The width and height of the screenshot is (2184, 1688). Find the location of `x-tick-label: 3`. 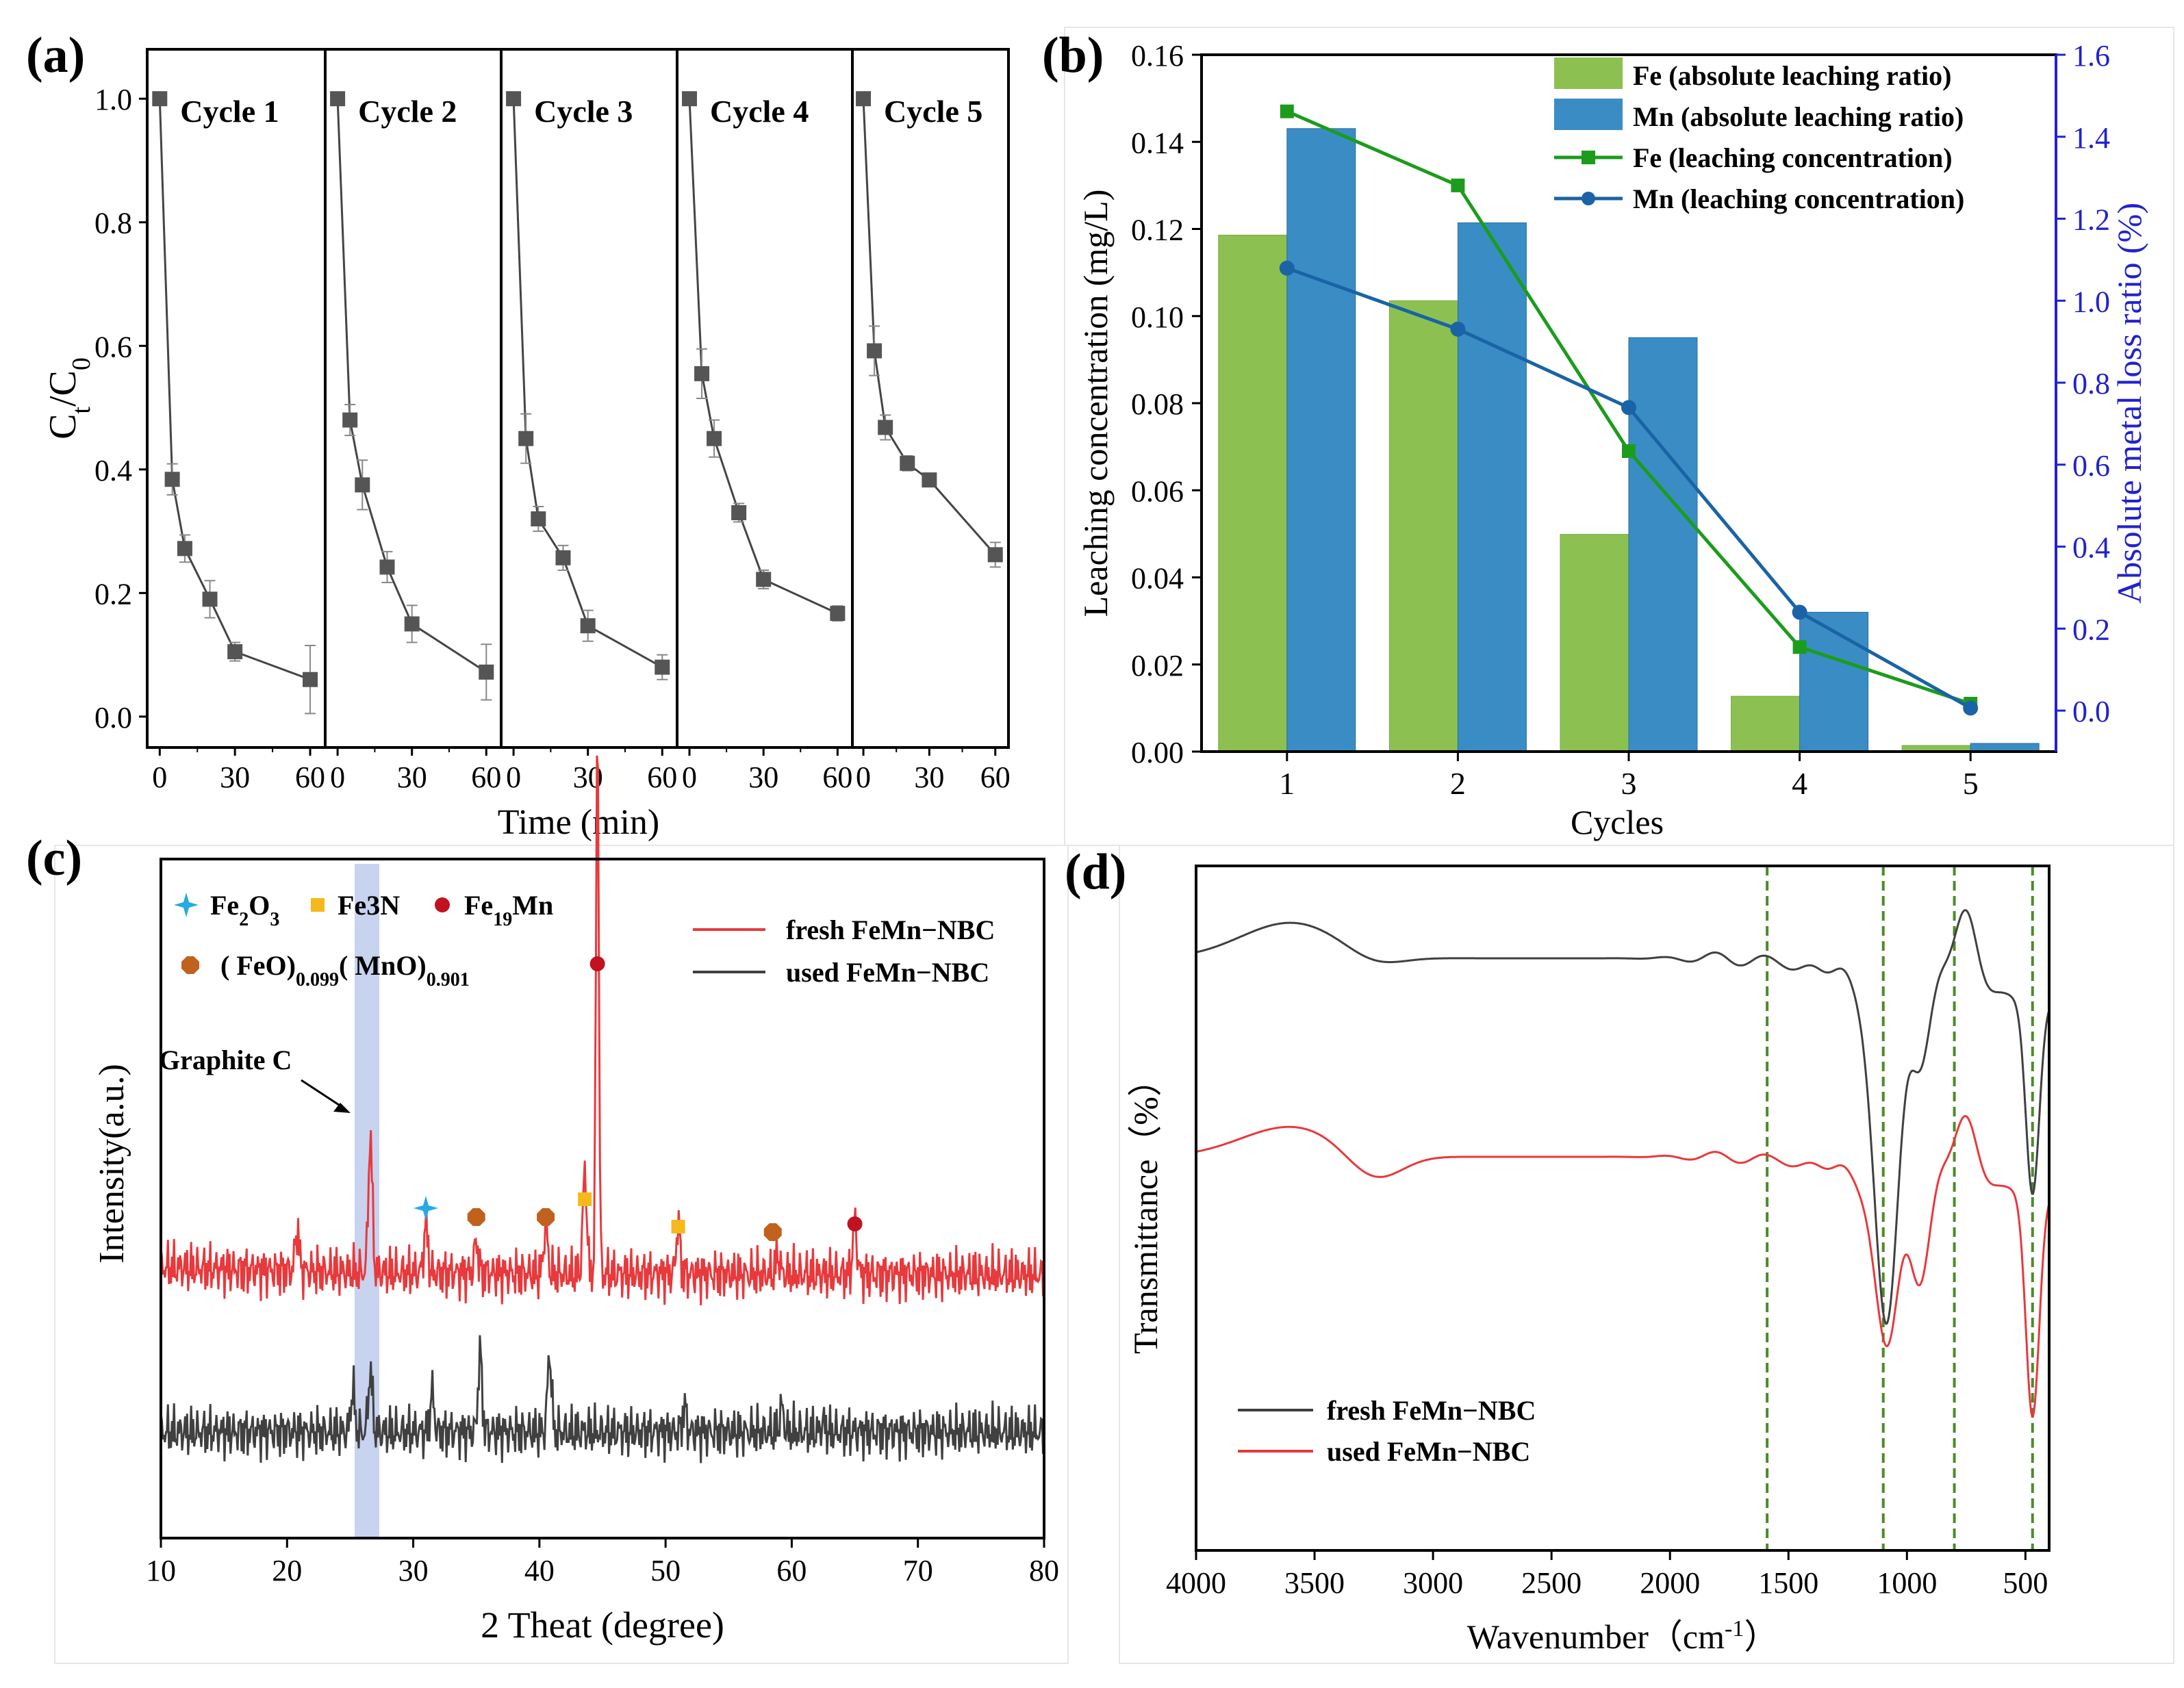

x-tick-label: 3 is located at coordinates (1629, 783).